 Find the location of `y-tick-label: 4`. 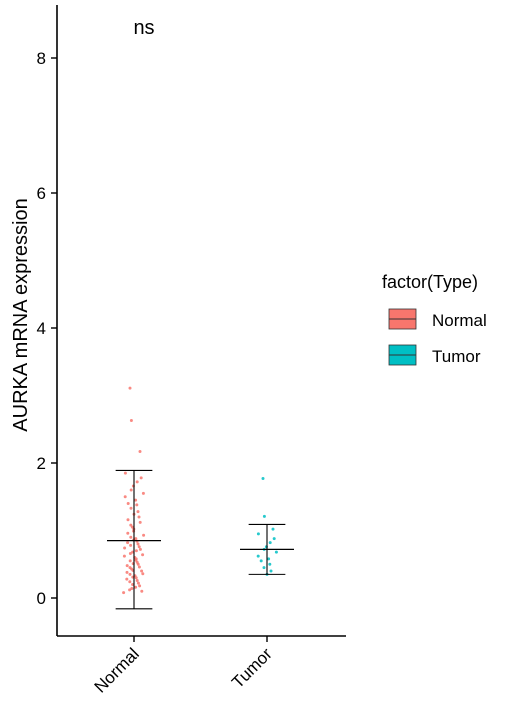

y-tick-label: 4 is located at coordinates (41, 328).